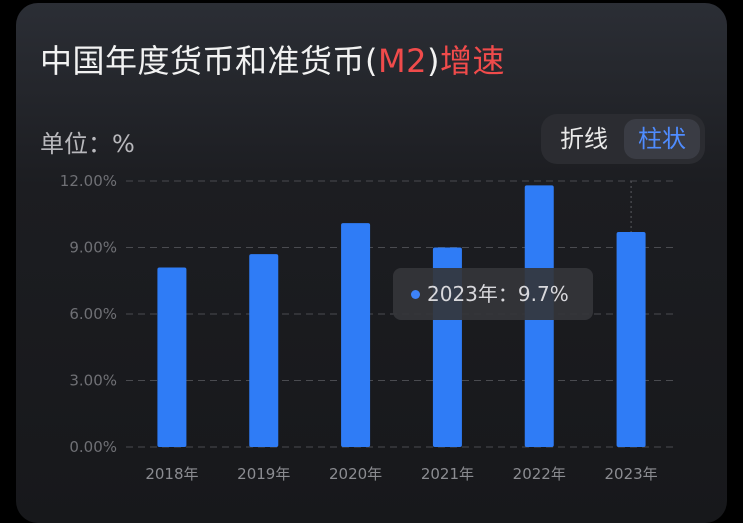 The width and height of the screenshot is (743, 523). Describe the element at coordinates (87, 144) in the screenshot. I see `unit-label: 单位：%` at that location.